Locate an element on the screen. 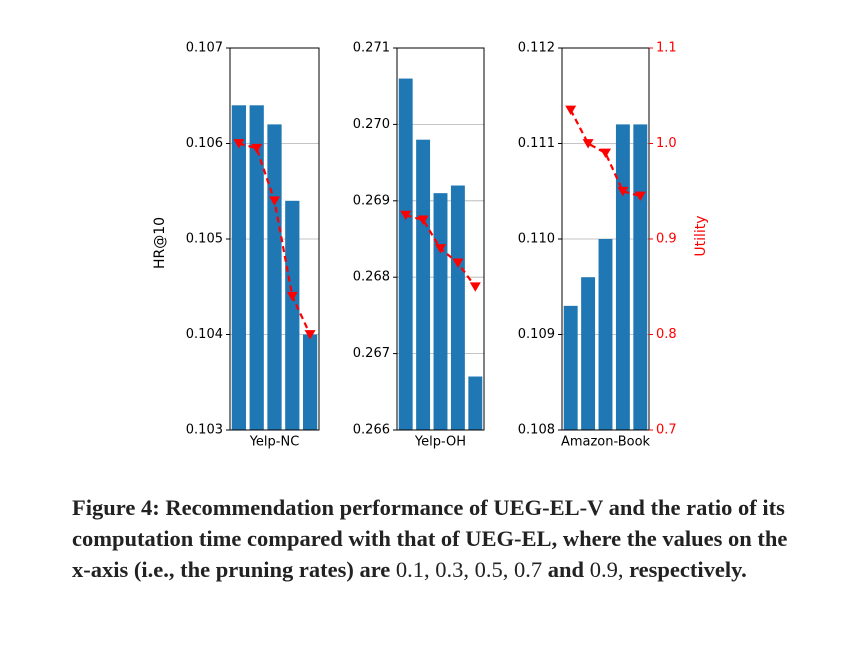 The height and width of the screenshot is (645, 858). amazon-book-ytick-label: 0.111 is located at coordinates (536, 143).